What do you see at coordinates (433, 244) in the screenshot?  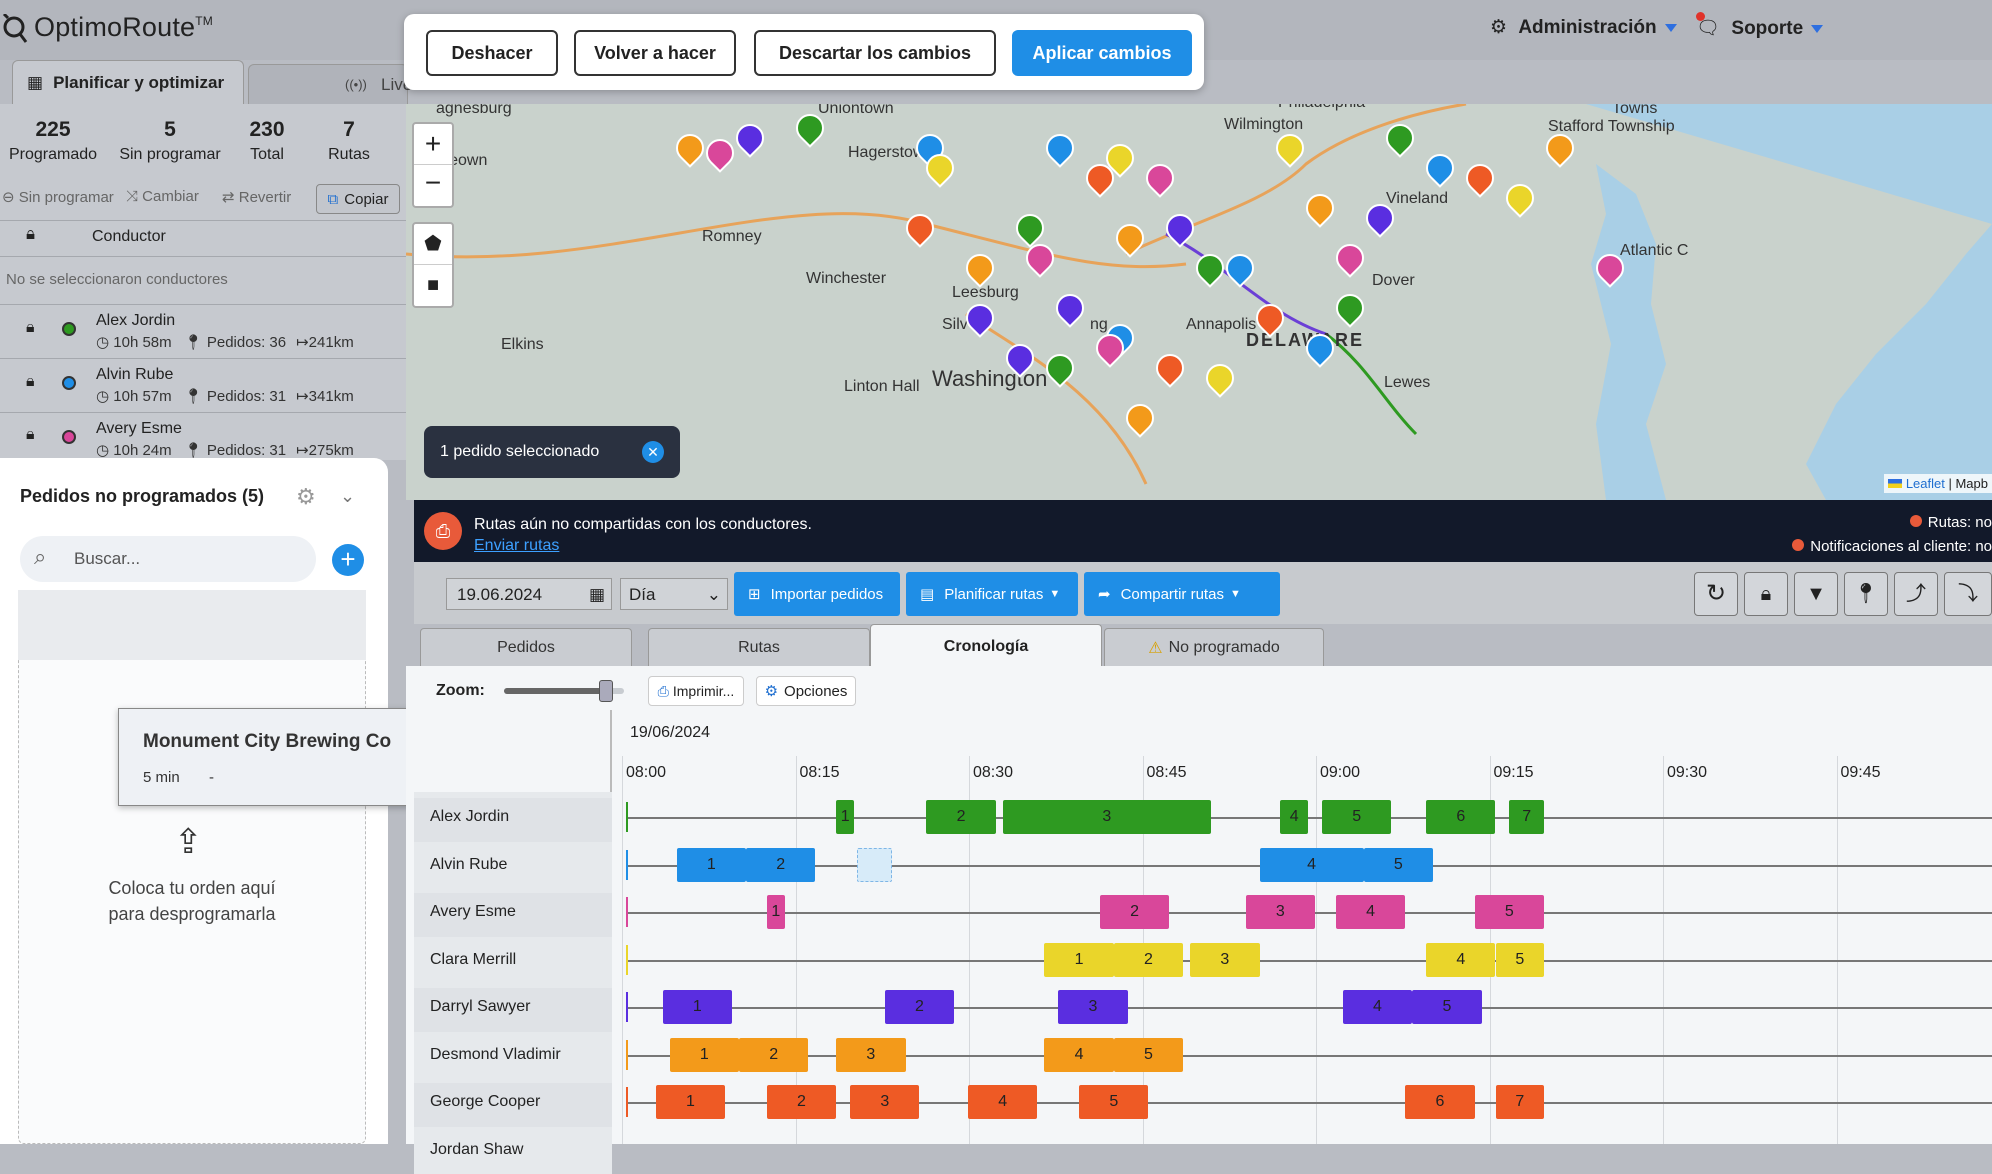 I see `polygon-icon: ⬟` at bounding box center [433, 244].